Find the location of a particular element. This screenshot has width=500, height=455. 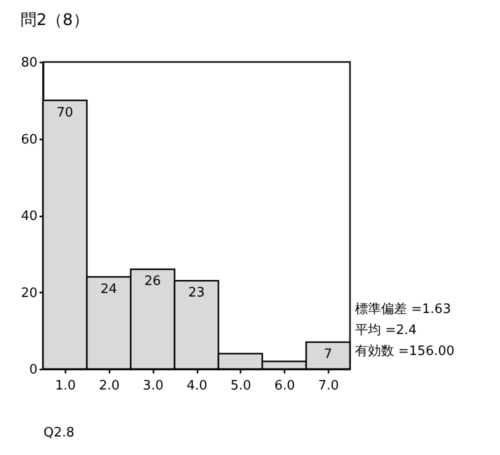

y-tick-label: 40 is located at coordinates (29, 216).